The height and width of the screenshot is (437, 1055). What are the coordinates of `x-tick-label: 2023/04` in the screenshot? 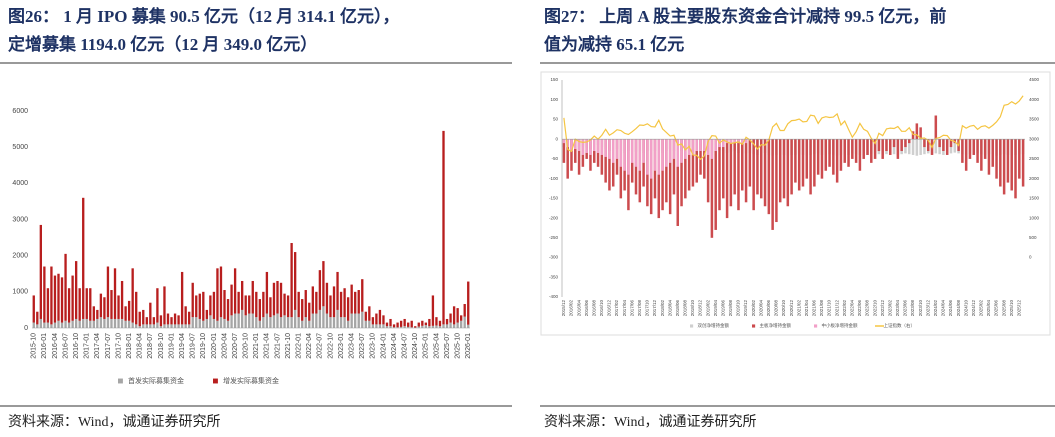 It's located at (897, 308).